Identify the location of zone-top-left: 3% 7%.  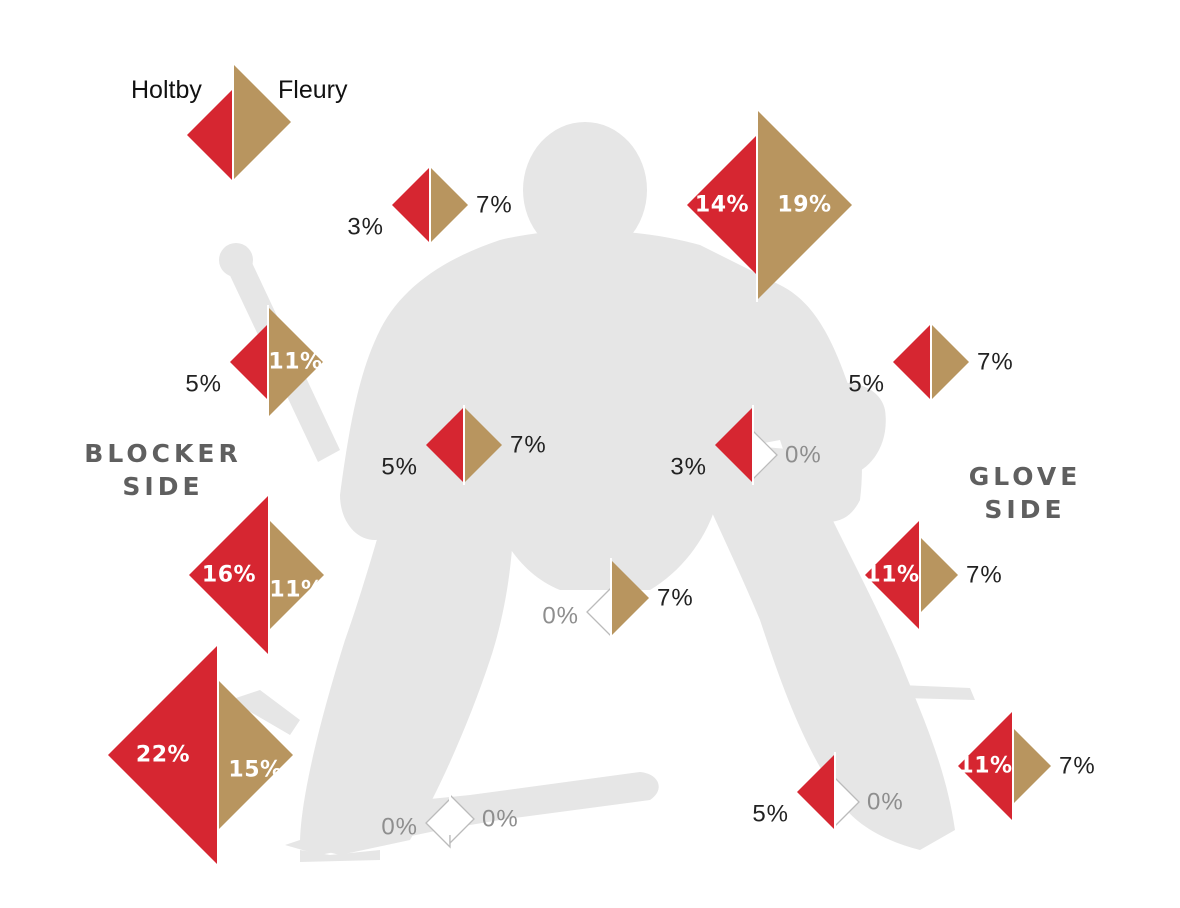
(429, 205).